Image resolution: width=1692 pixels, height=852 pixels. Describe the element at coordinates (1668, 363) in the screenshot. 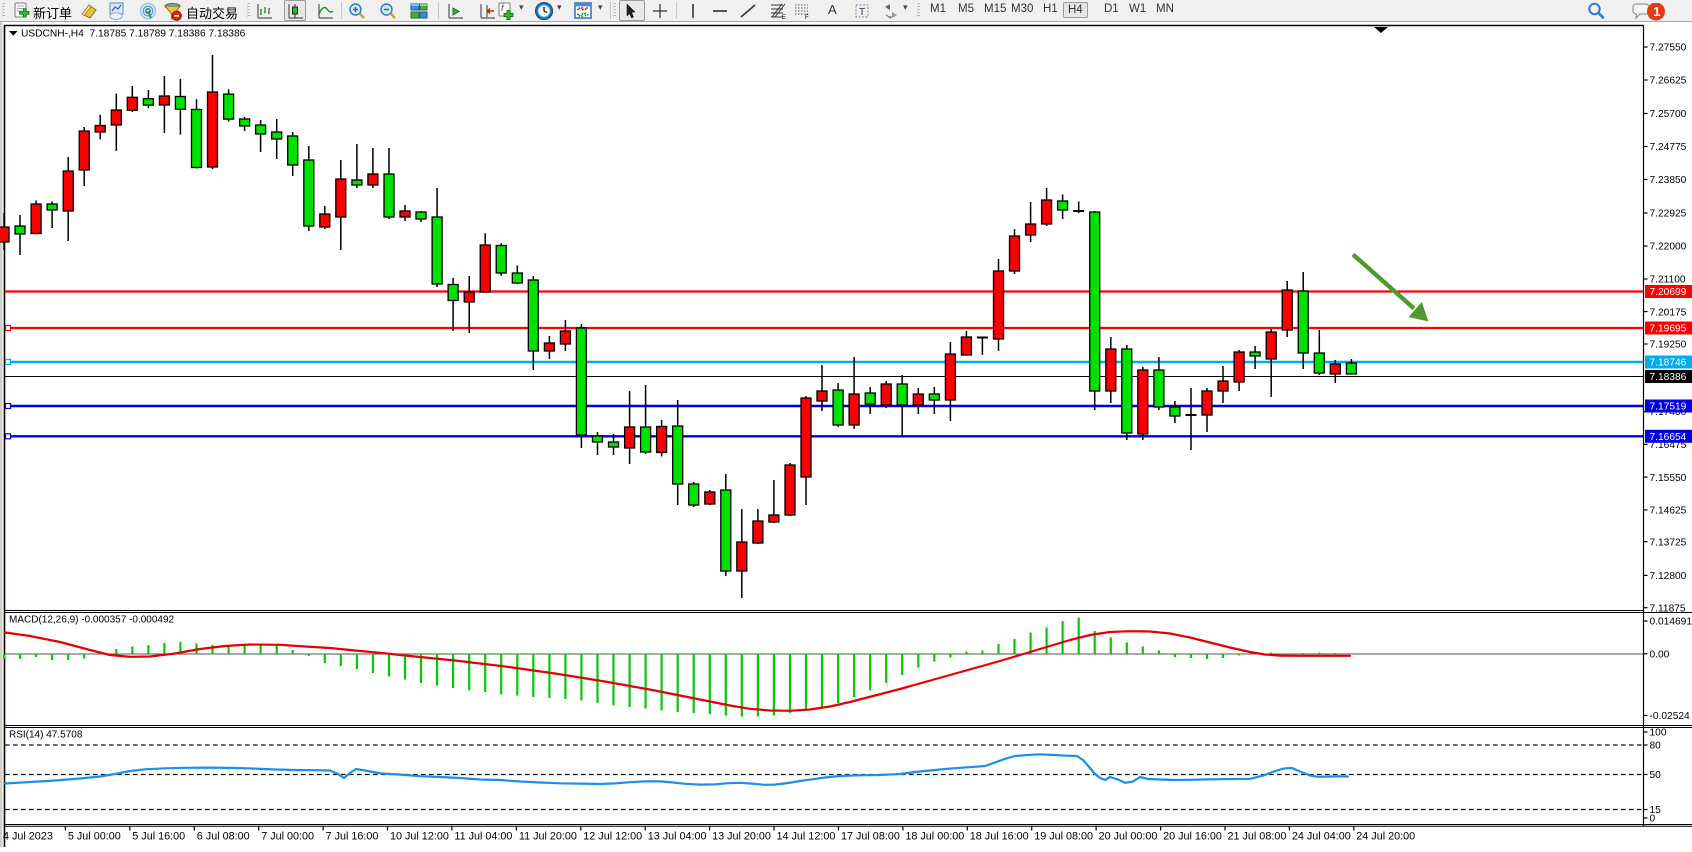

I see `svg-text: 7.18746` at that location.